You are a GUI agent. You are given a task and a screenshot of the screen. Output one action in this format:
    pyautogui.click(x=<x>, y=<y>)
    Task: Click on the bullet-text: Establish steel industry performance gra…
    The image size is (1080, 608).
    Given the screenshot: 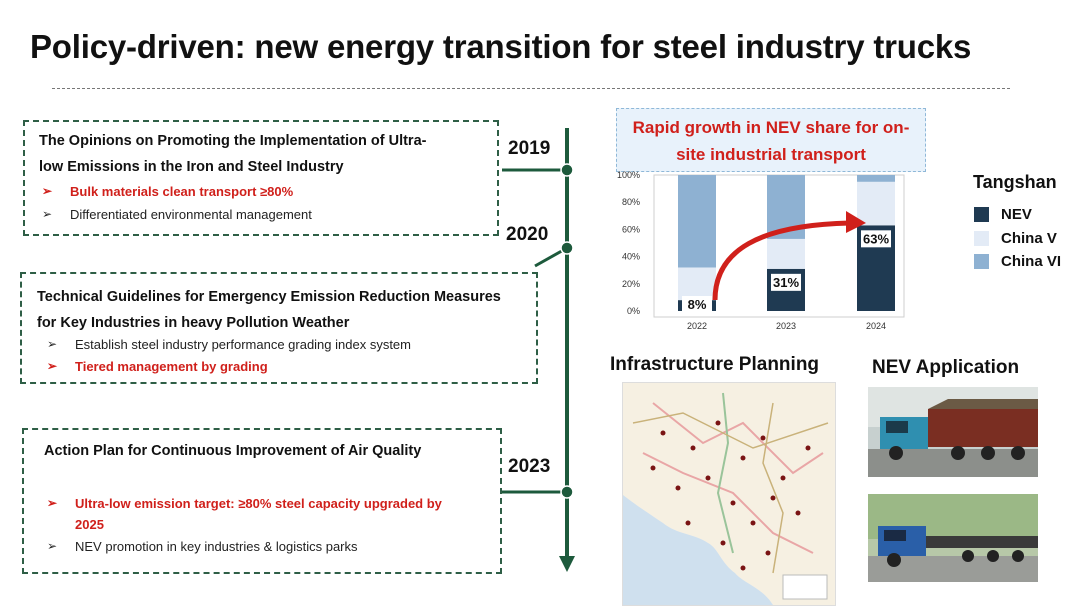 What is the action you would take?
    pyautogui.click(x=243, y=344)
    